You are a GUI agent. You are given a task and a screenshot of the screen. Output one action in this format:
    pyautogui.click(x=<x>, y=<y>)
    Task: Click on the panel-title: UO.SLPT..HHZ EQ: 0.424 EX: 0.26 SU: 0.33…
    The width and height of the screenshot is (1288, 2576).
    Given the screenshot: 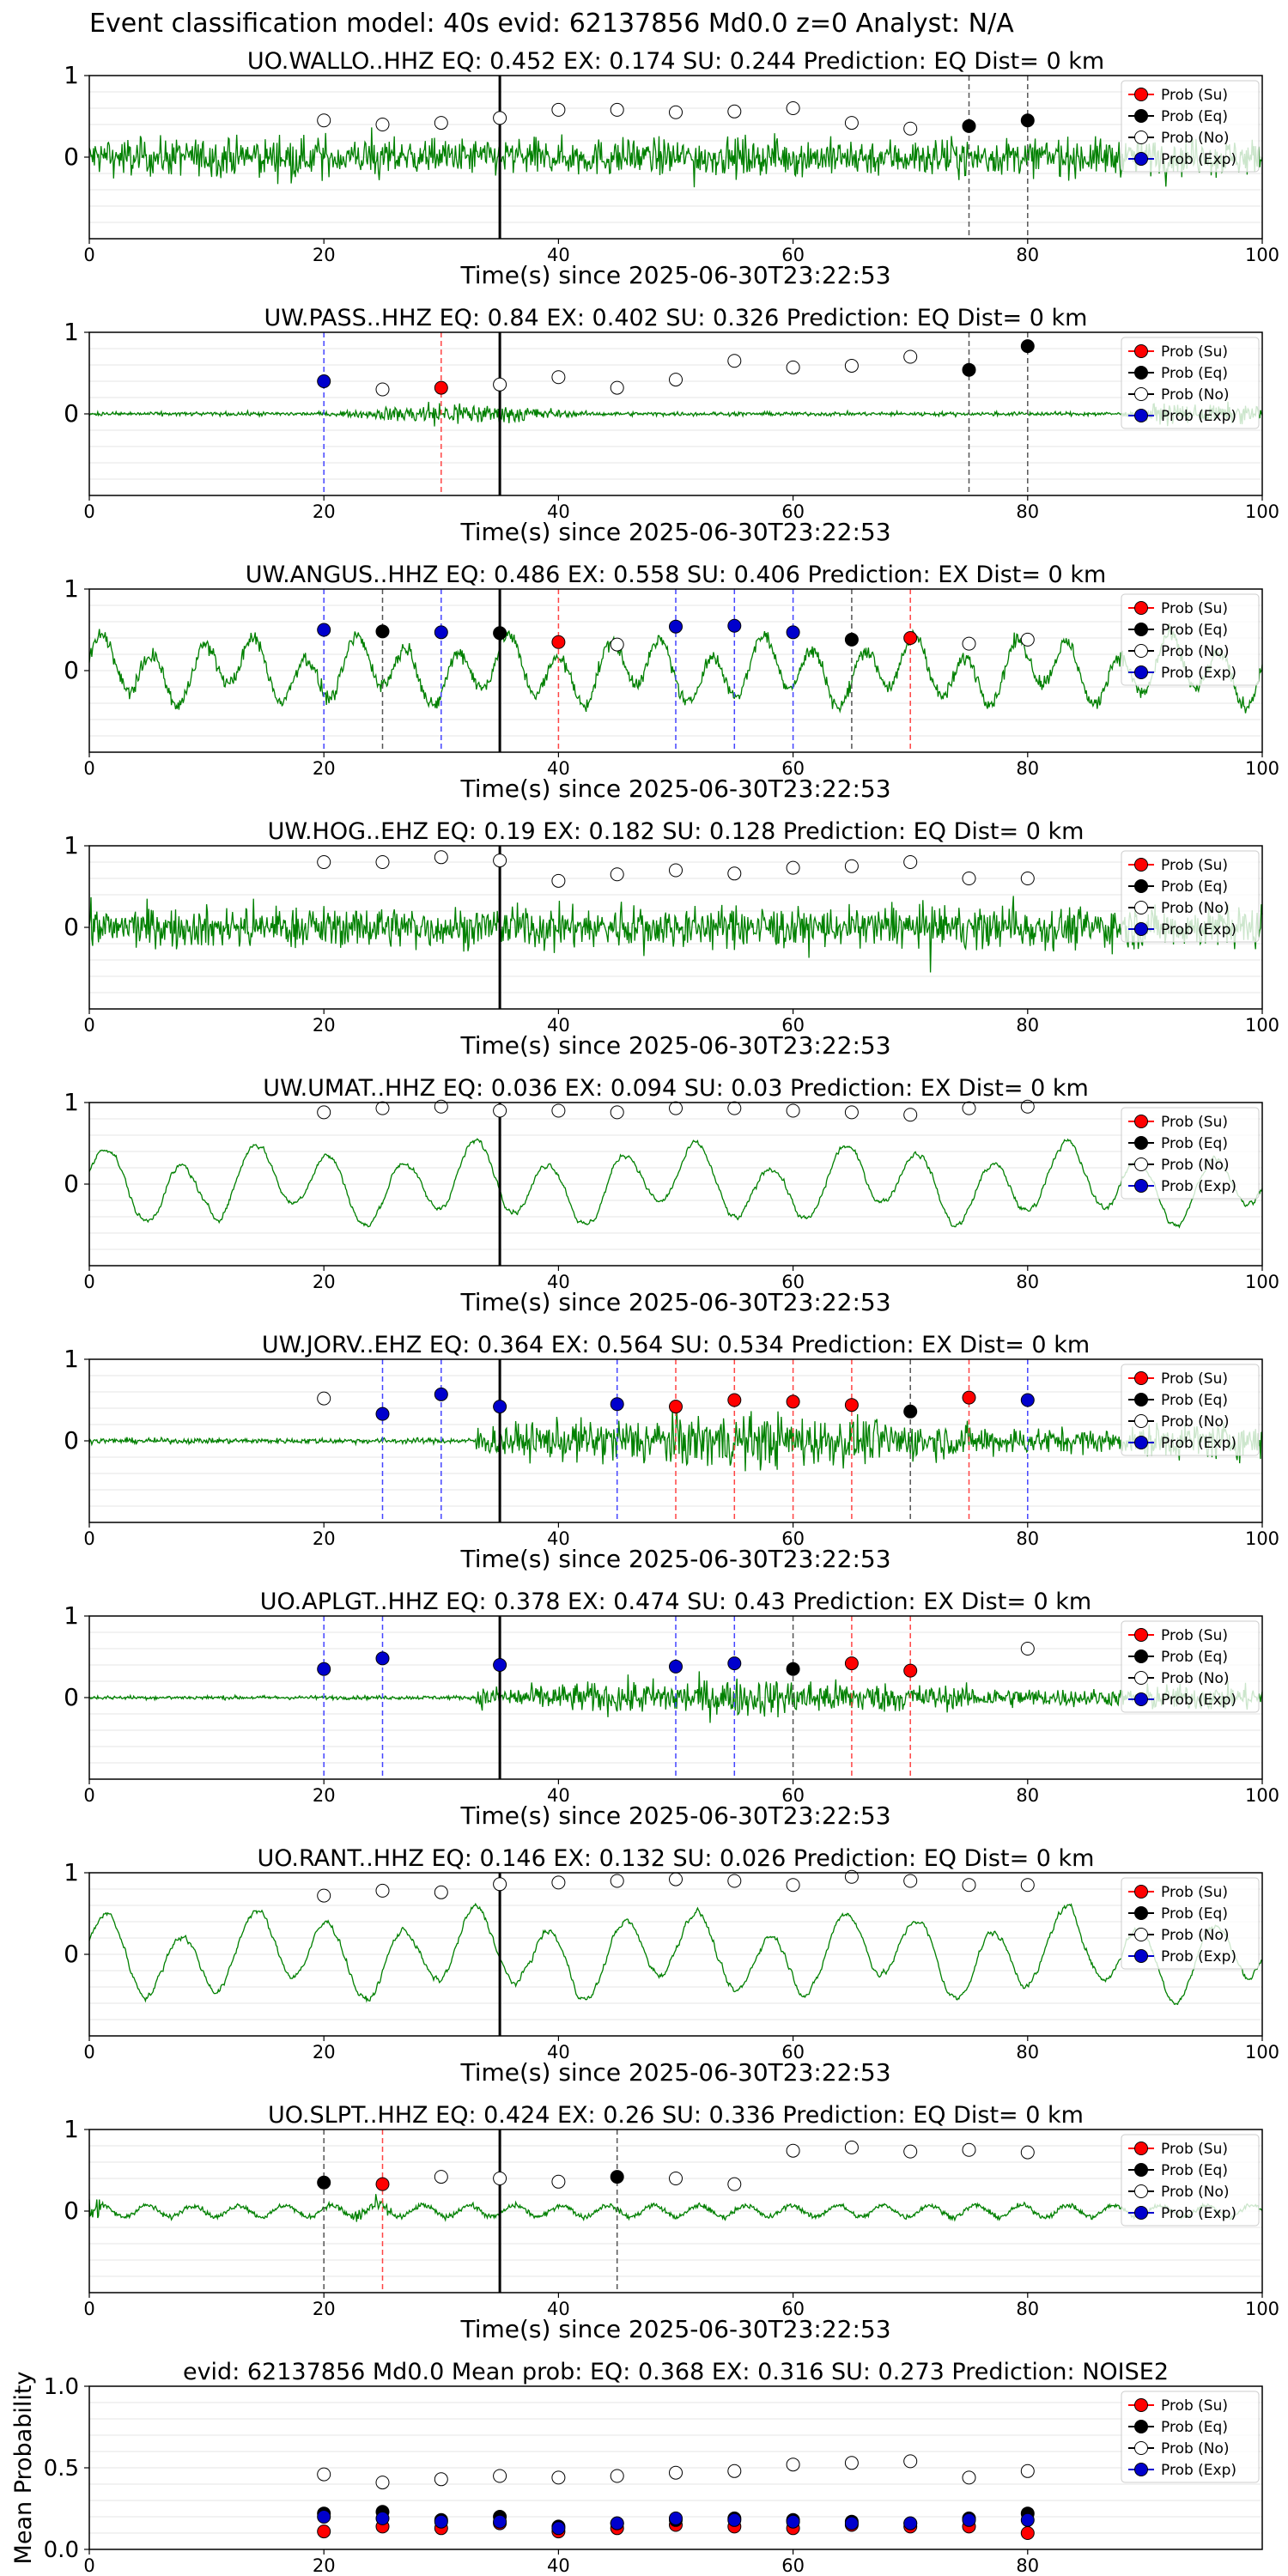 What is the action you would take?
    pyautogui.click(x=676, y=2115)
    